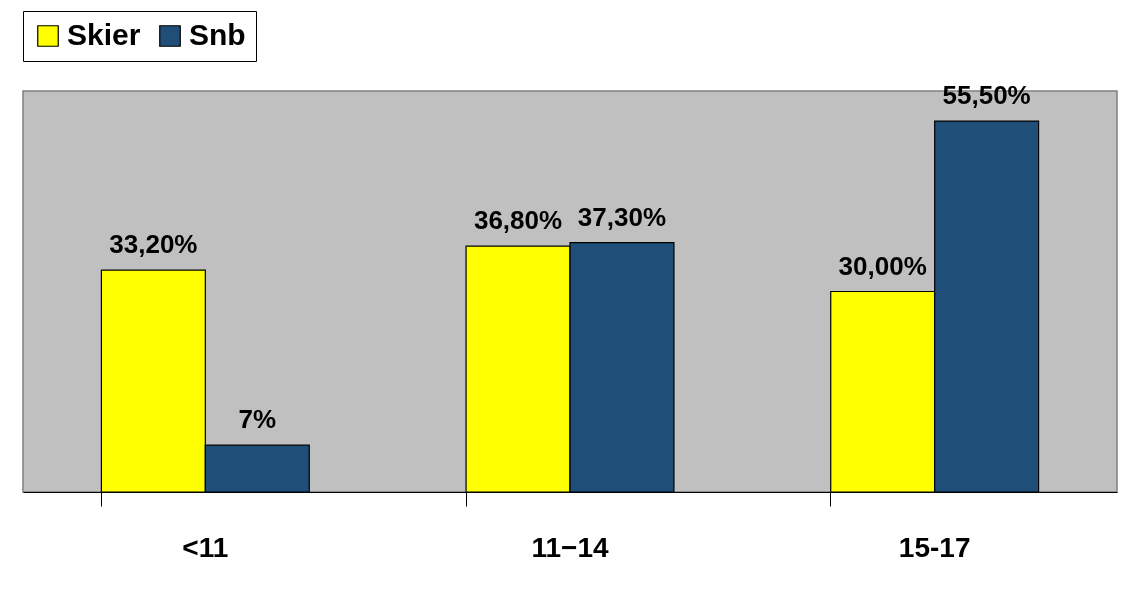 This screenshot has width=1126, height=598. Describe the element at coordinates (934, 547) in the screenshot. I see `x-tick-label: 15-17` at that location.